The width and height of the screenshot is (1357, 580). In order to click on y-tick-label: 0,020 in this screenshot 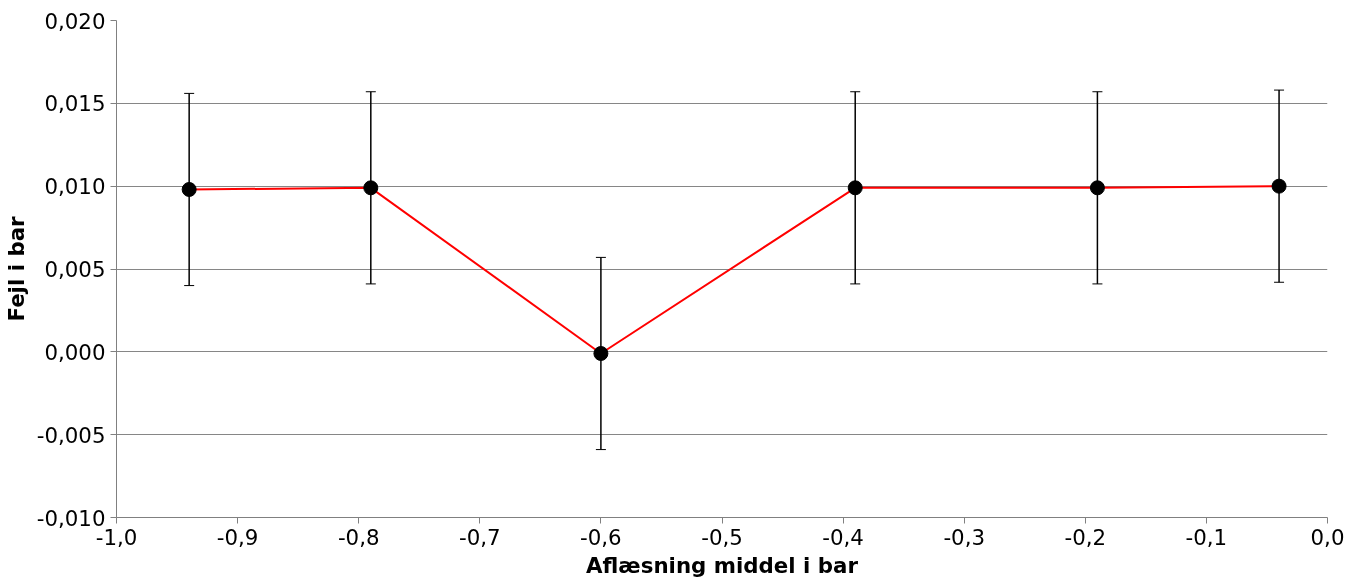, I will do `click(75, 21)`.